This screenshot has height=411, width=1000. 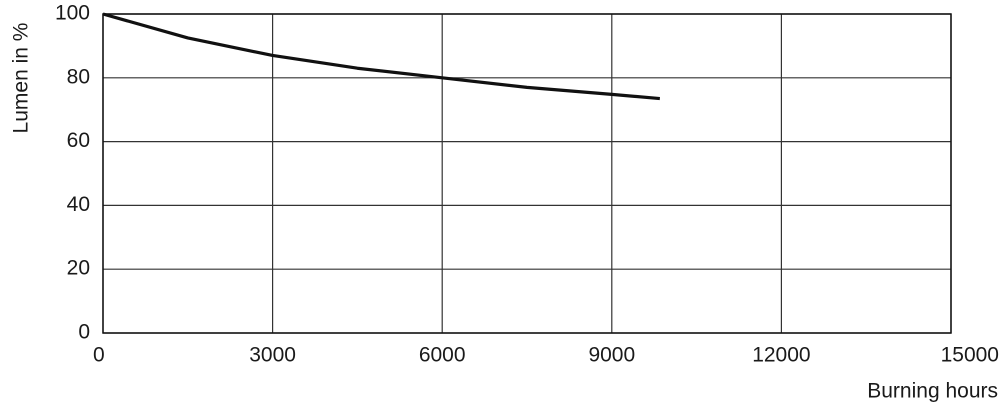 I want to click on y-tick-label: 100, so click(x=72, y=13).